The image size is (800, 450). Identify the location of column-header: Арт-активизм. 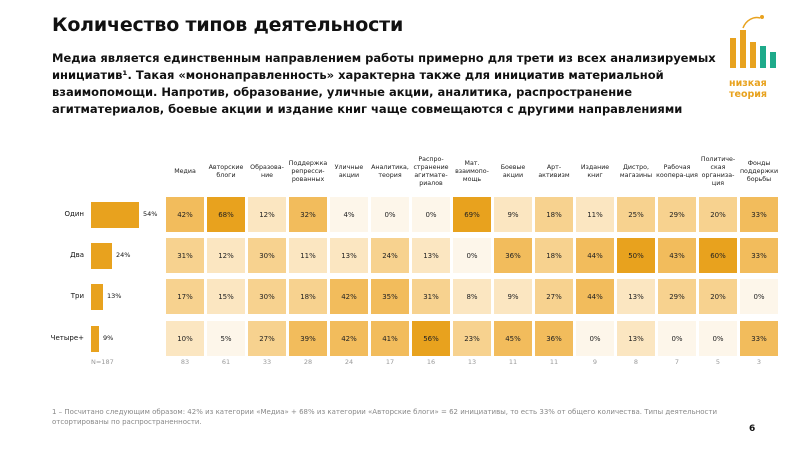
(554, 171).